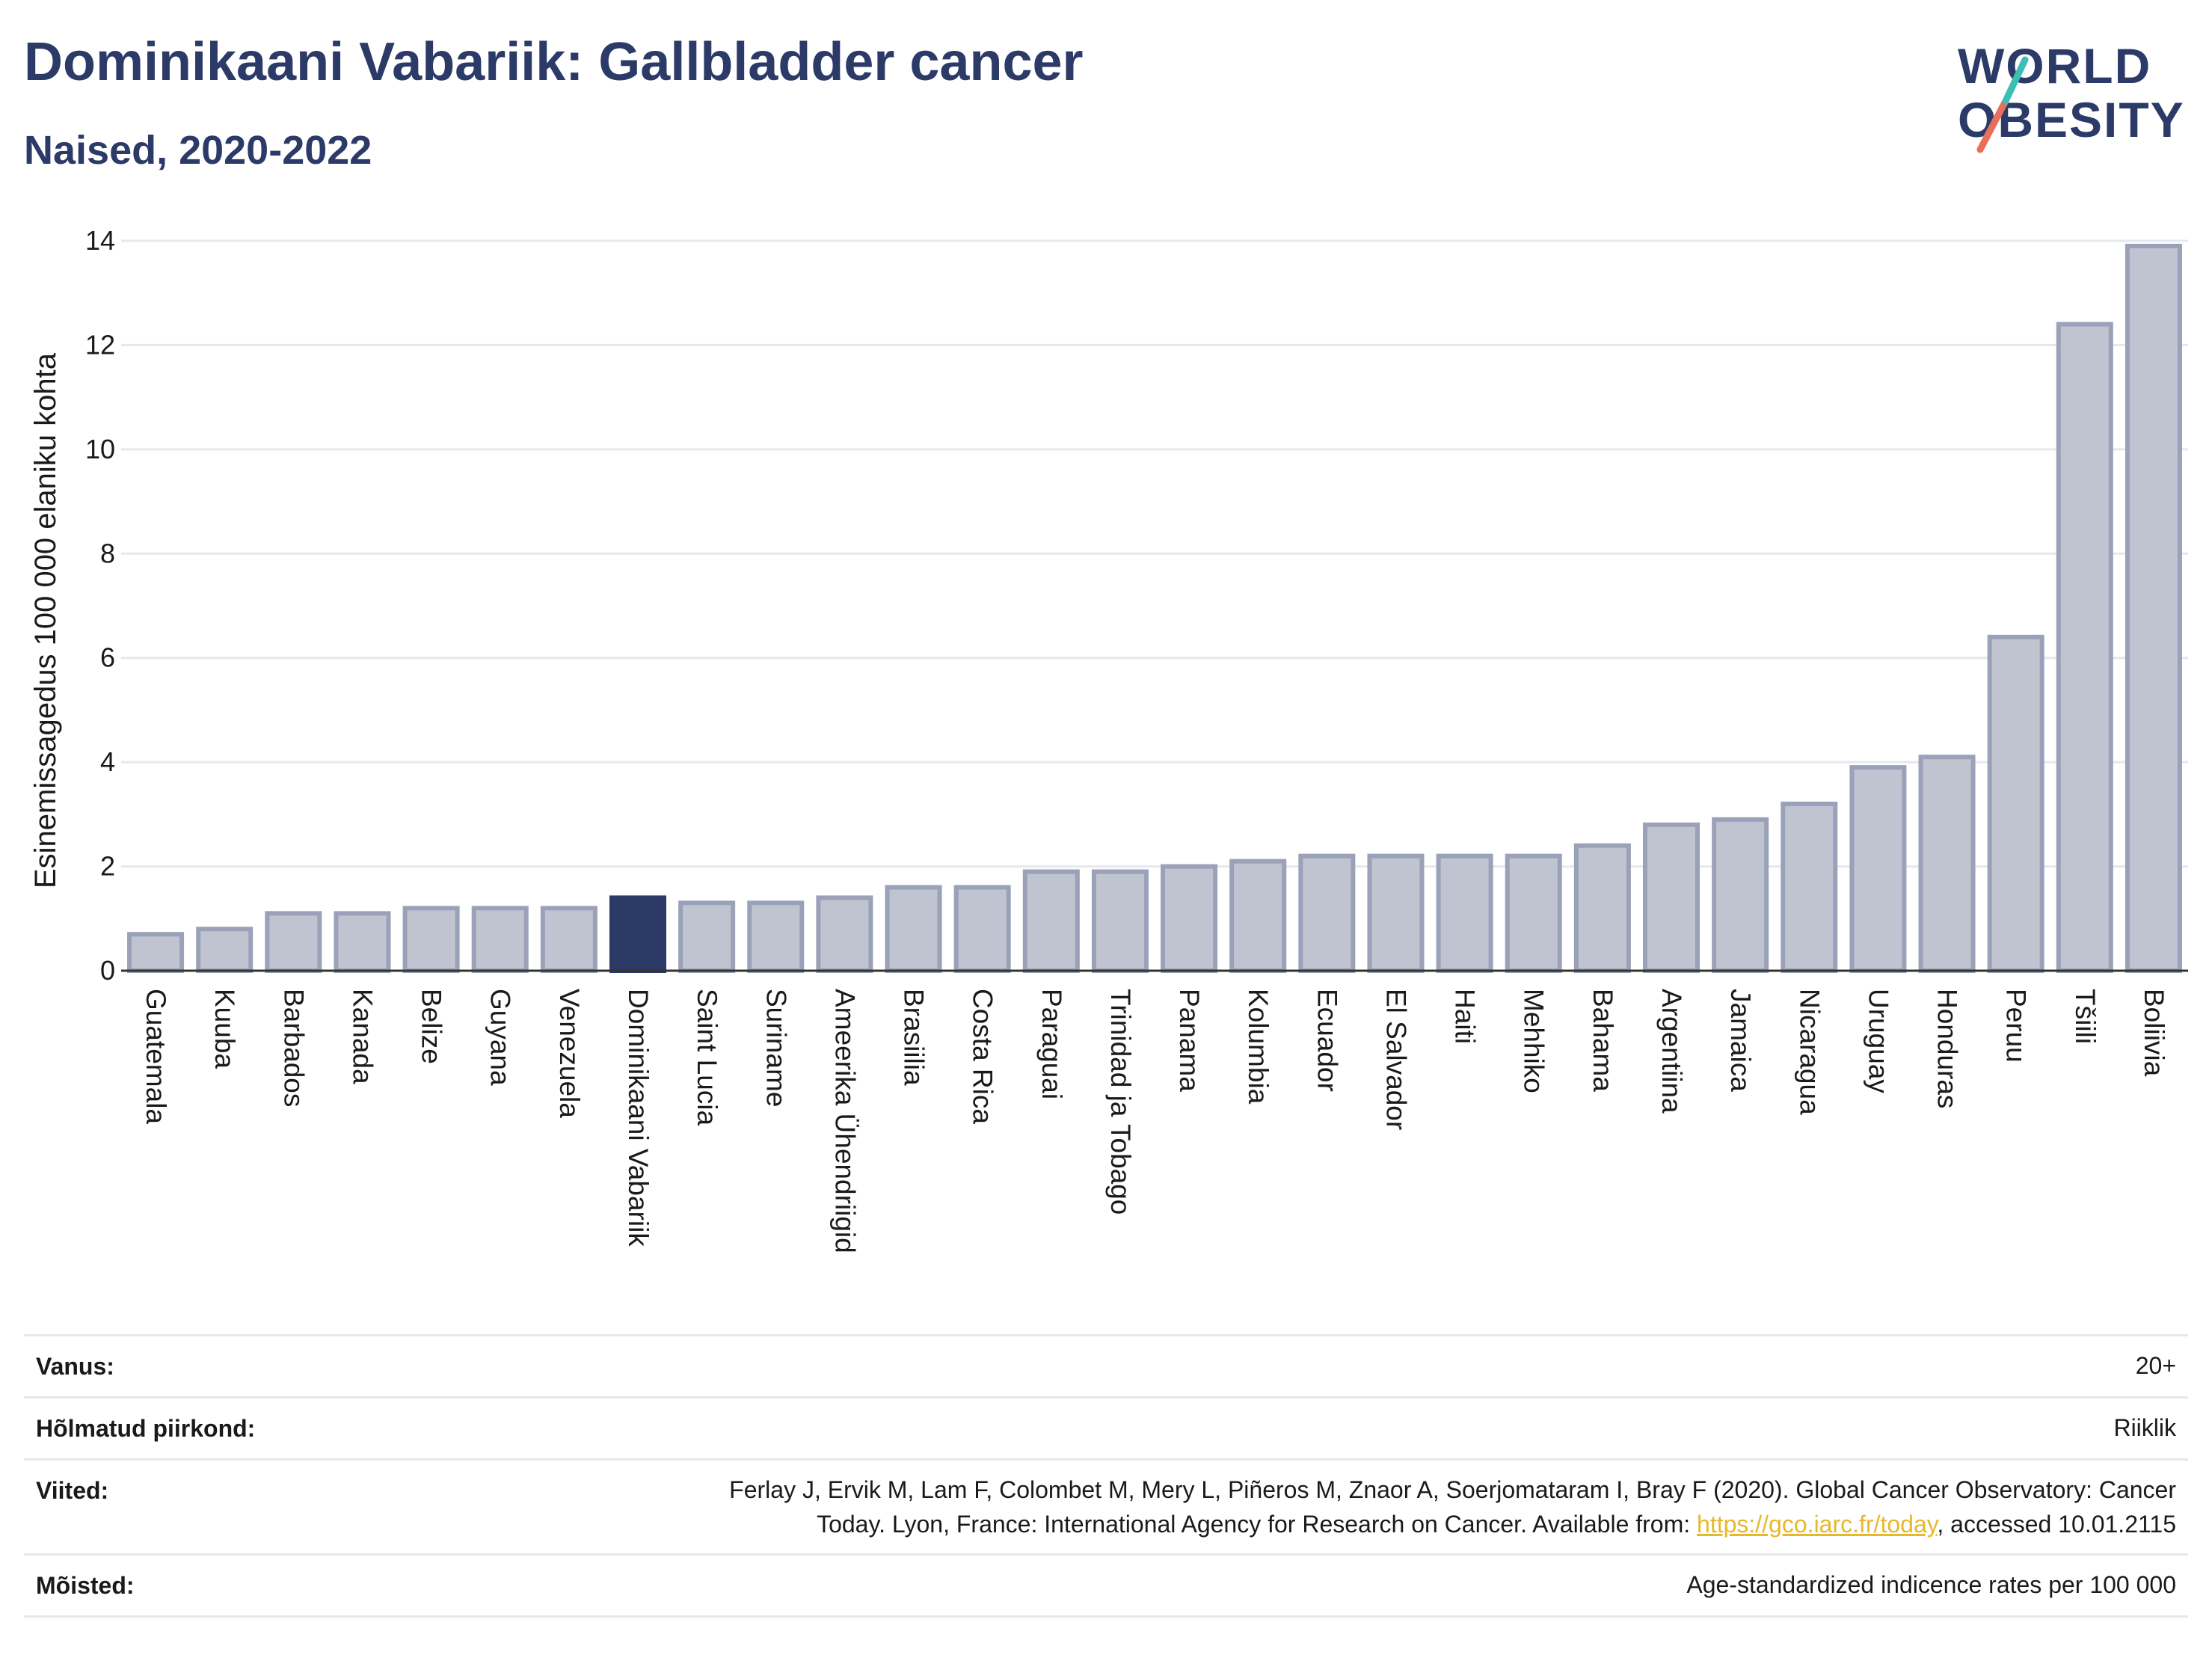 The image size is (2212, 1655). What do you see at coordinates (1120, 1102) in the screenshot?
I see `x-tick-label: Trinidad ja Tobago` at bounding box center [1120, 1102].